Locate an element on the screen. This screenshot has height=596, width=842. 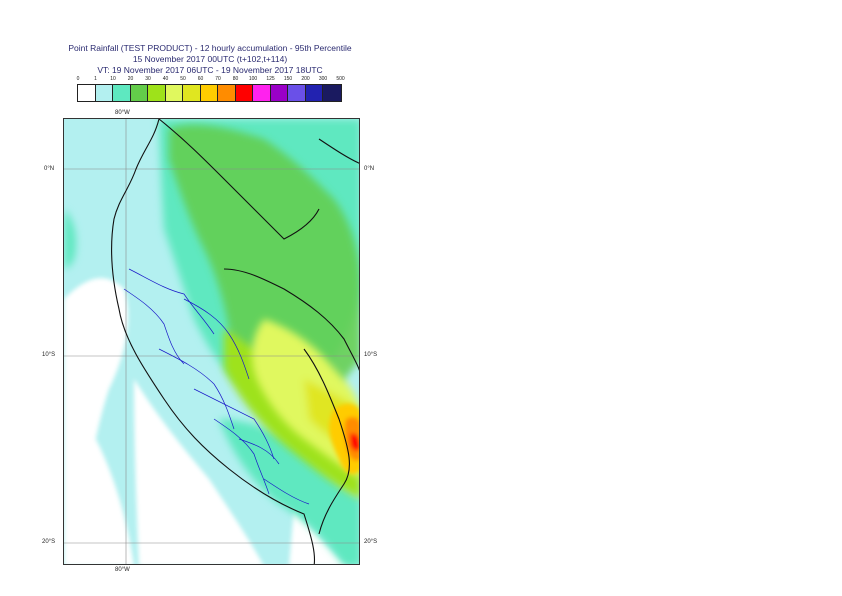
legend-tick-125: 125 is located at coordinates (270, 79).